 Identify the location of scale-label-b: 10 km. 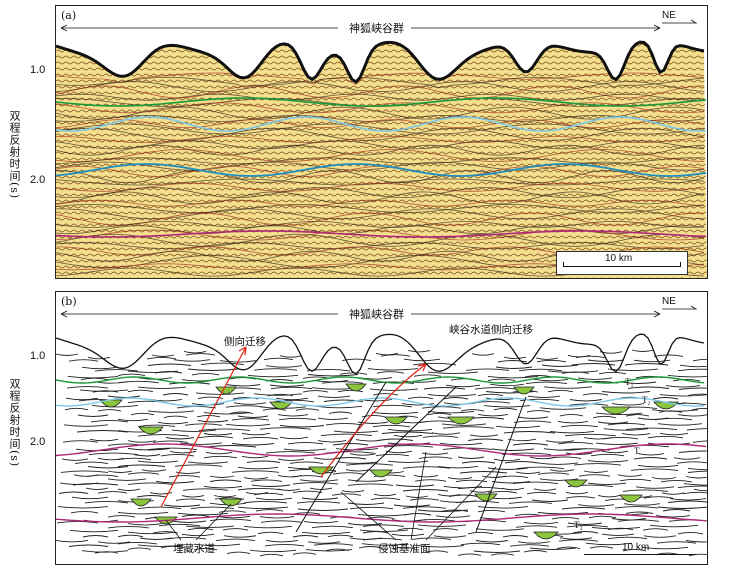
(636, 547).